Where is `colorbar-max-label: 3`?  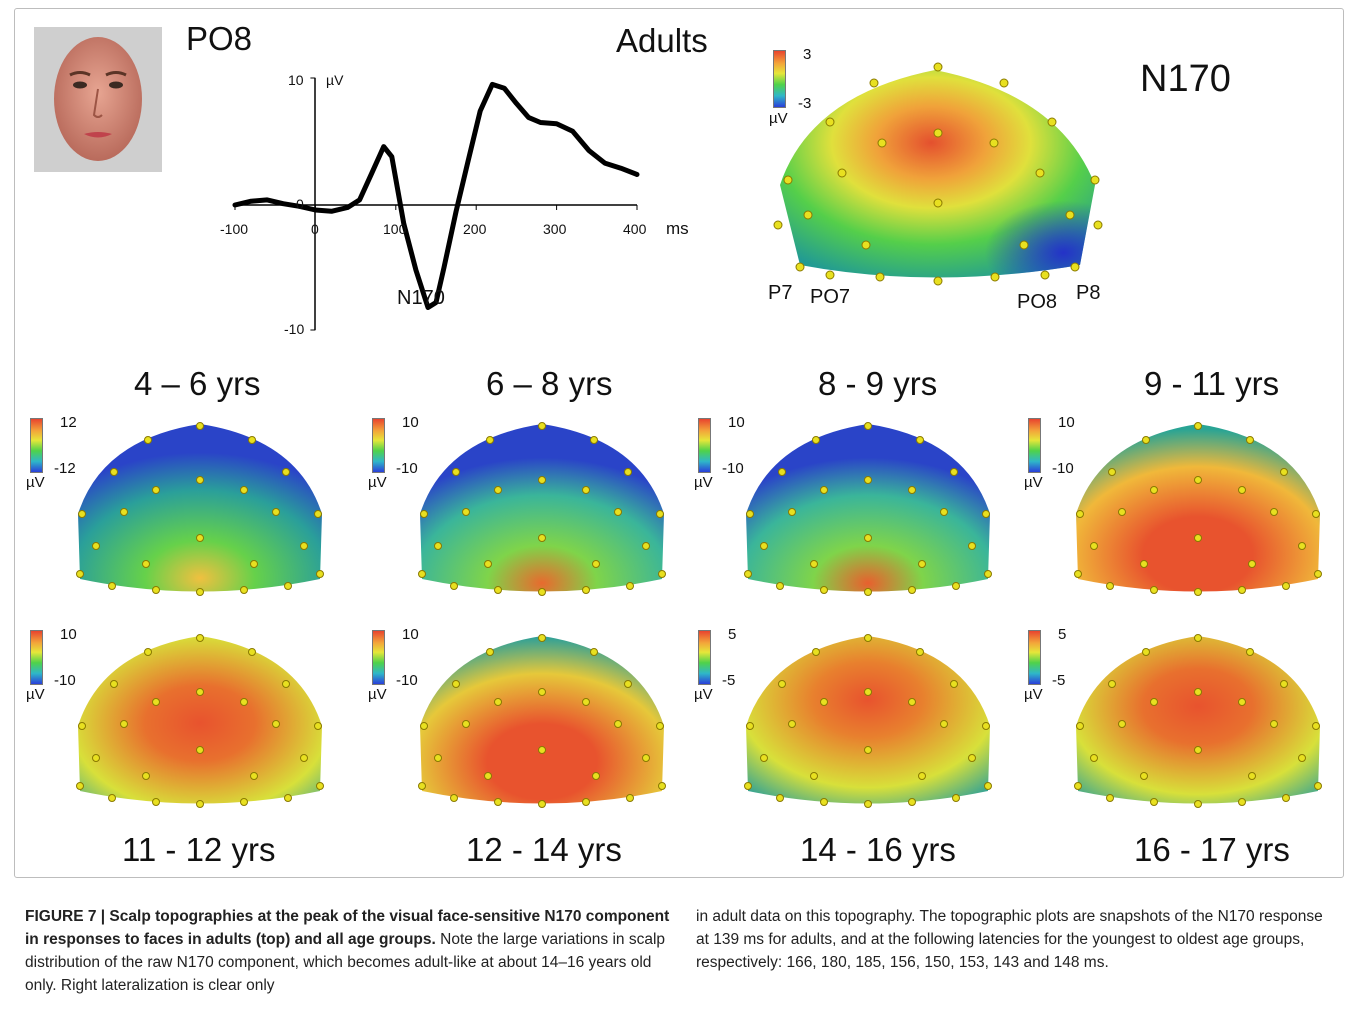
colorbar-max-label: 3 is located at coordinates (807, 54).